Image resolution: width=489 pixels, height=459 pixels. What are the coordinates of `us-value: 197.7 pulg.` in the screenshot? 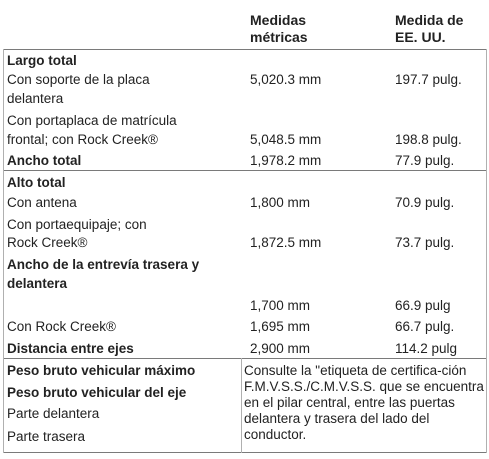 It's located at (428, 79).